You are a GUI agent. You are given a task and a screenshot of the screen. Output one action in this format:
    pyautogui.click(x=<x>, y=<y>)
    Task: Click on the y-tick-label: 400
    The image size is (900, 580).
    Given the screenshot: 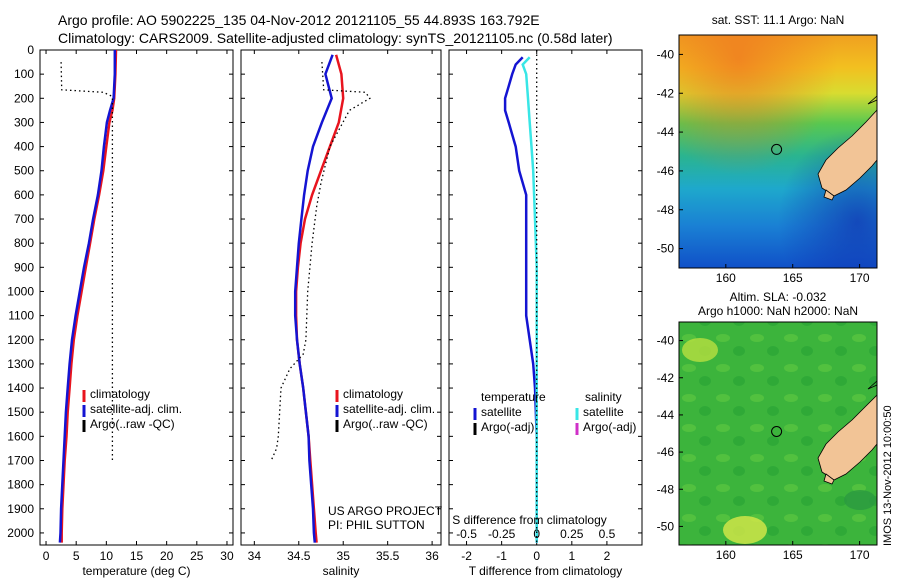 What is the action you would take?
    pyautogui.click(x=24, y=147)
    